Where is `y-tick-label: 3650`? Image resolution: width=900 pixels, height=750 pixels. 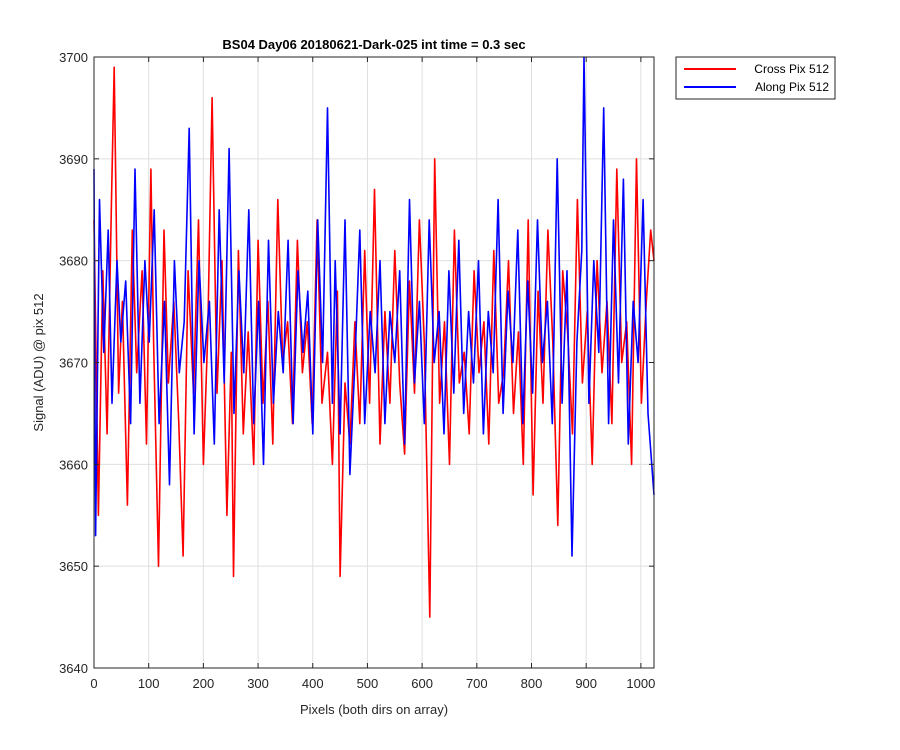 y-tick-label: 3650 is located at coordinates (73, 566).